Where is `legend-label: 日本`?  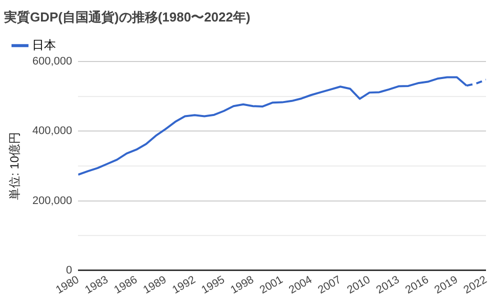 legend-label: 日本 is located at coordinates (44, 45).